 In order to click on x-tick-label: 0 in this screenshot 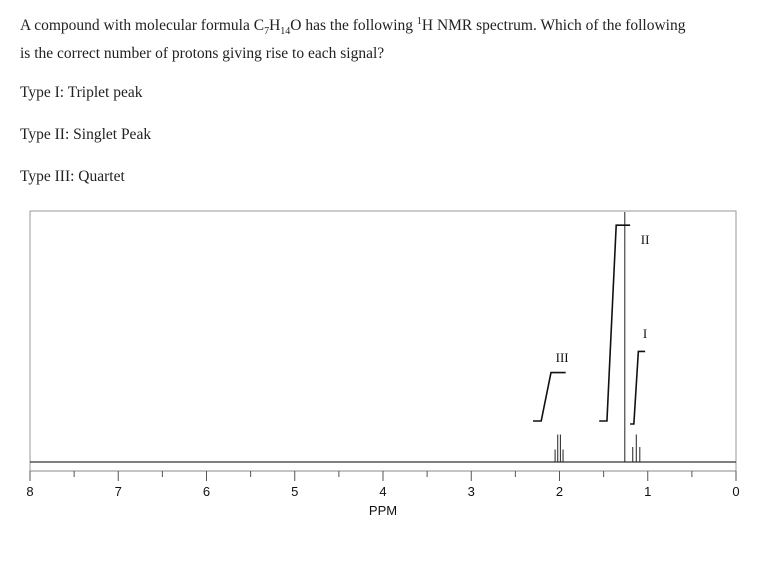, I will do `click(735, 491)`.